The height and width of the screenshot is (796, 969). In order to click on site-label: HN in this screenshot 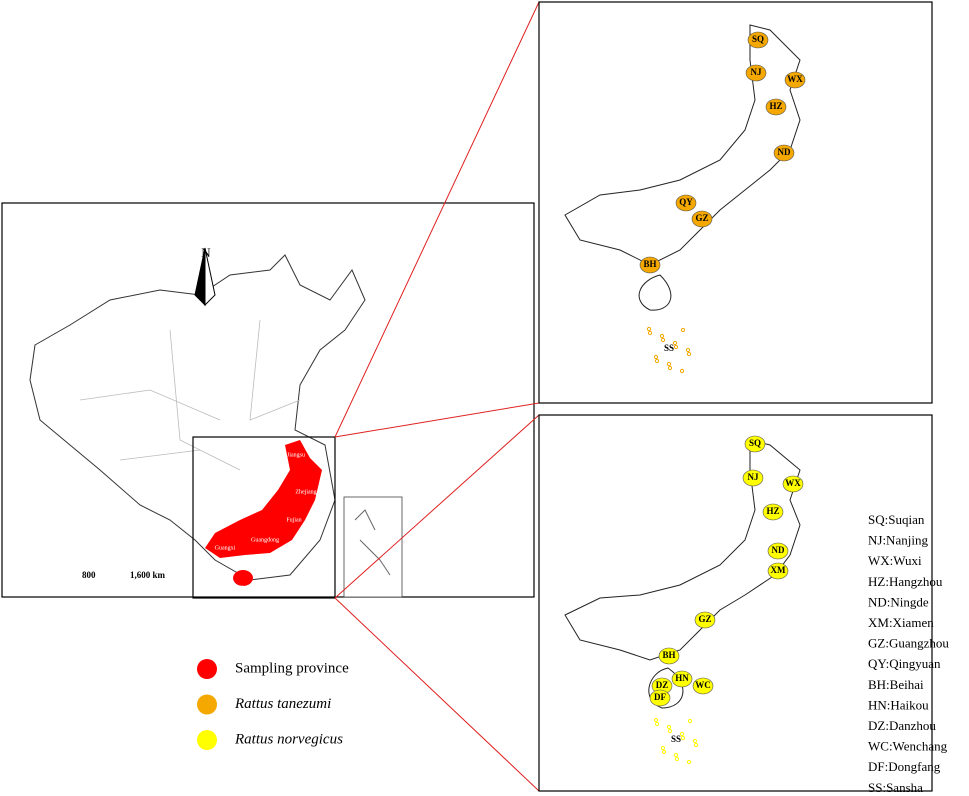, I will do `click(682, 678)`.